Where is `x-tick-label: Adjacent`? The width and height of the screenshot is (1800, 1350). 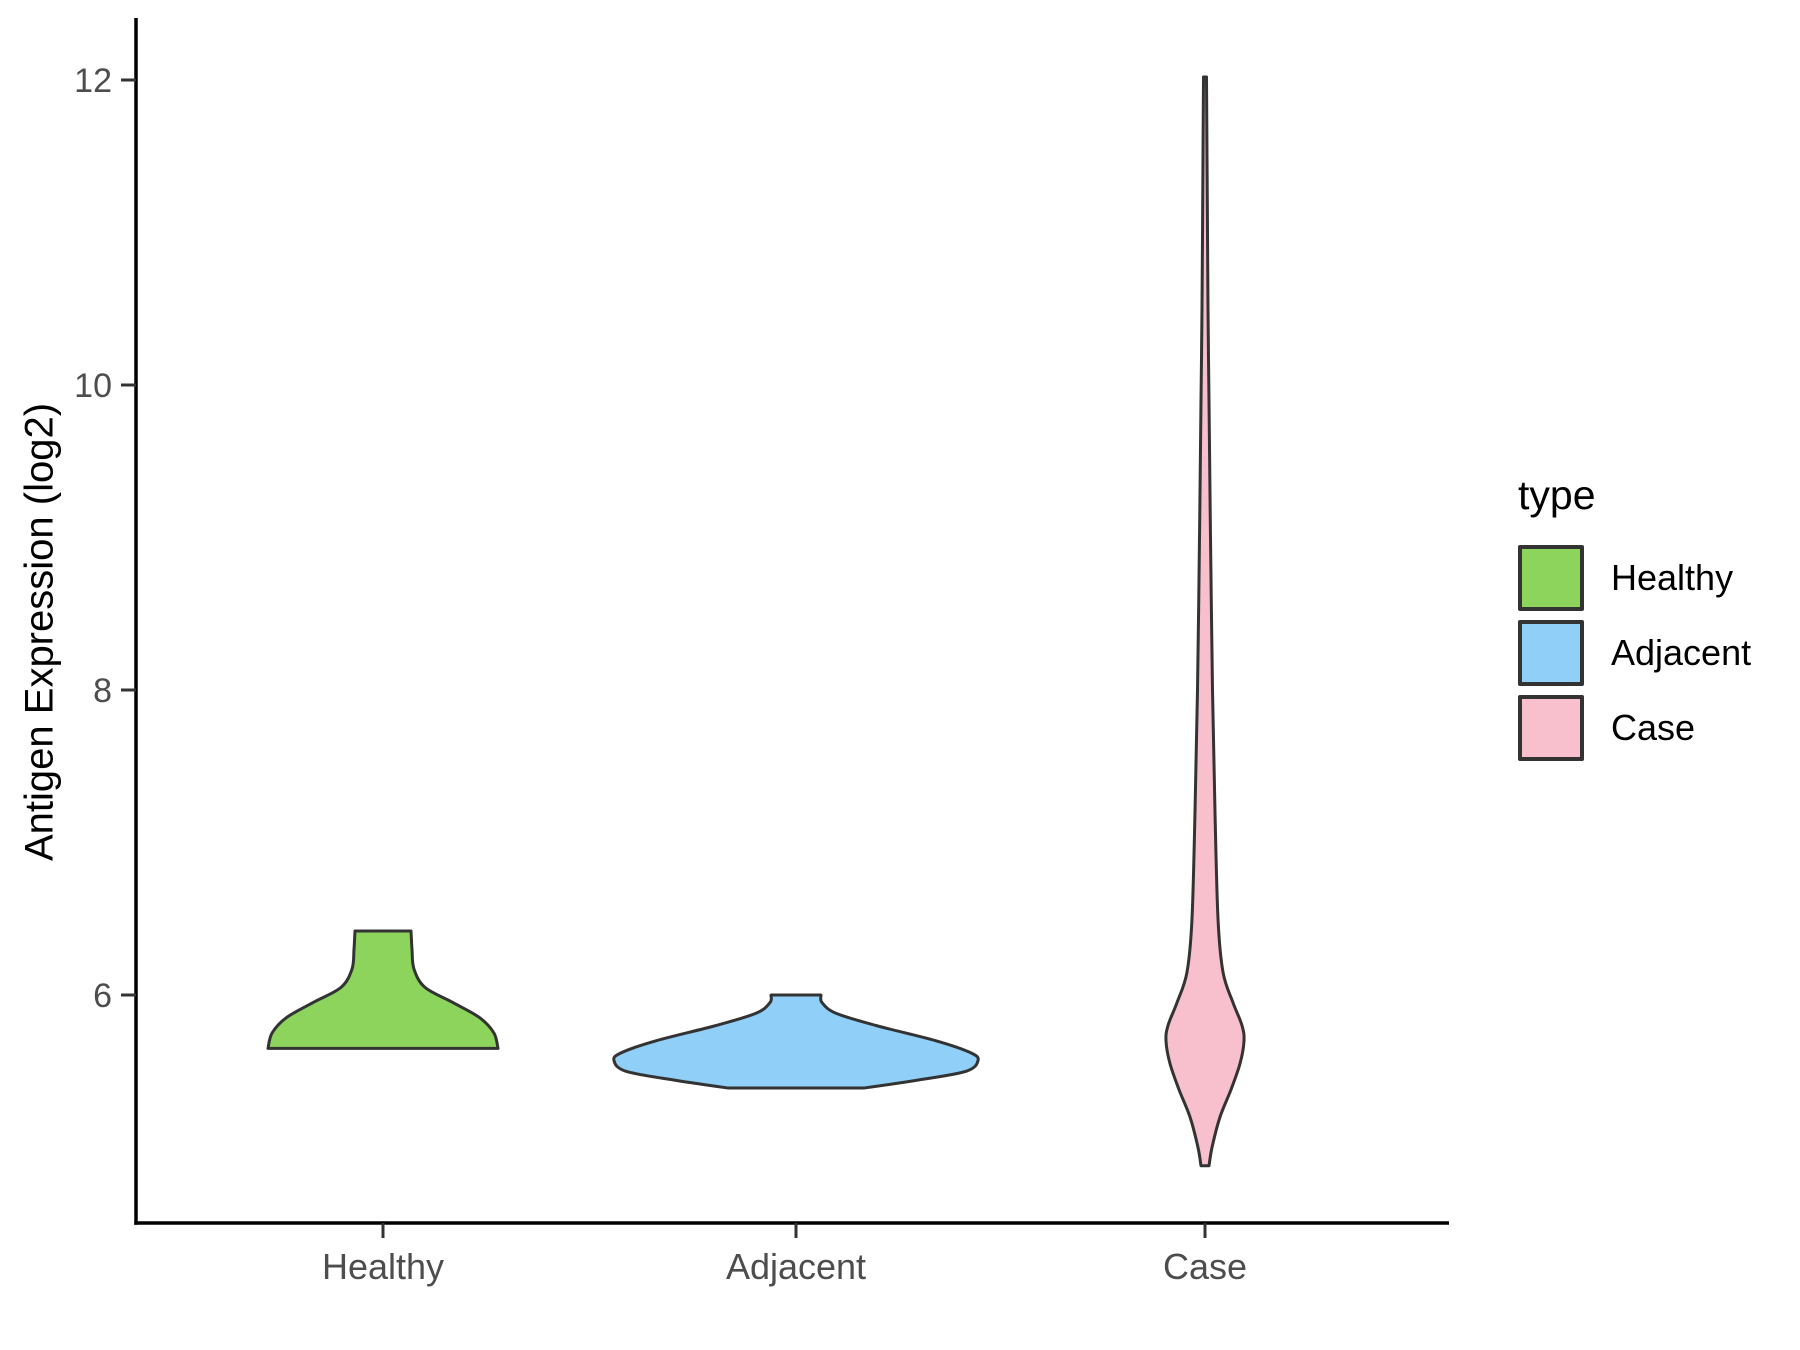
x-tick-label: Adjacent is located at coordinates (796, 1266).